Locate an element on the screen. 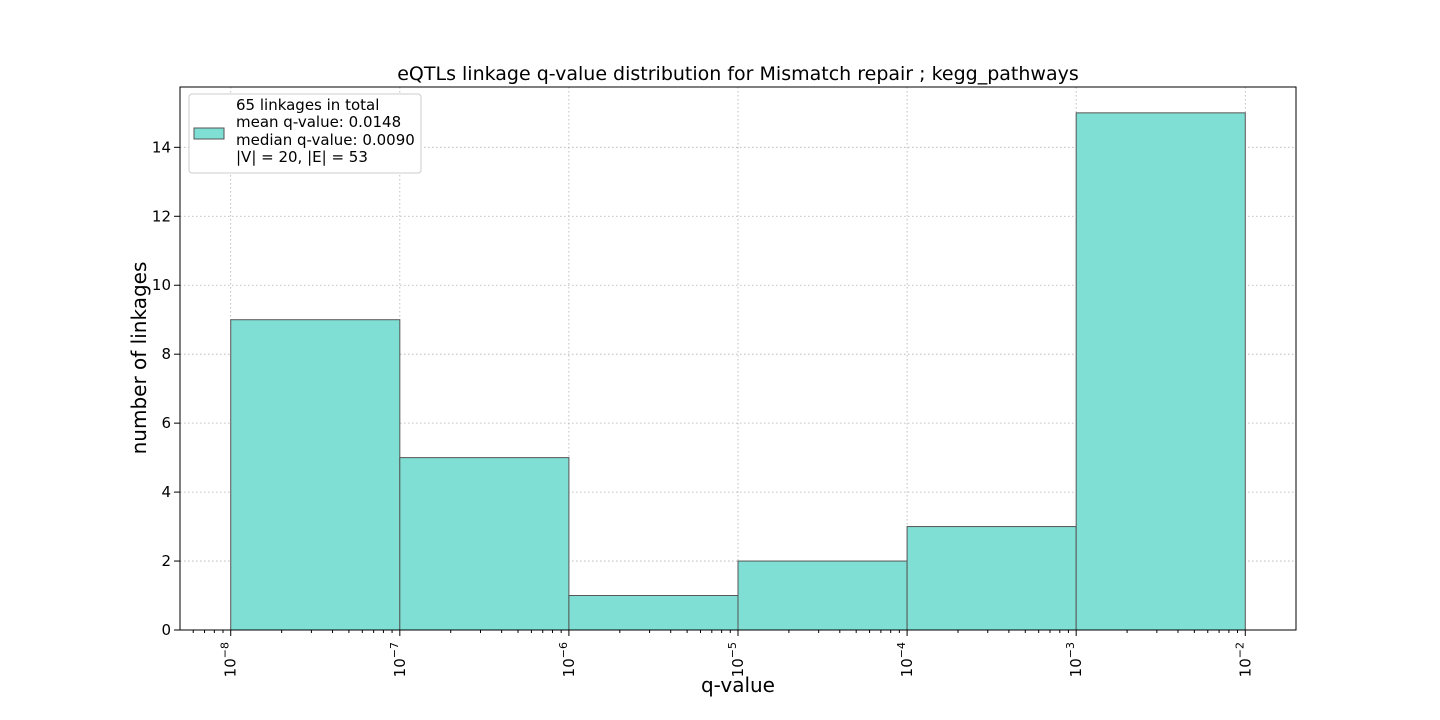 The image size is (1440, 720). y-tick-label: 10 is located at coordinates (161, 285).